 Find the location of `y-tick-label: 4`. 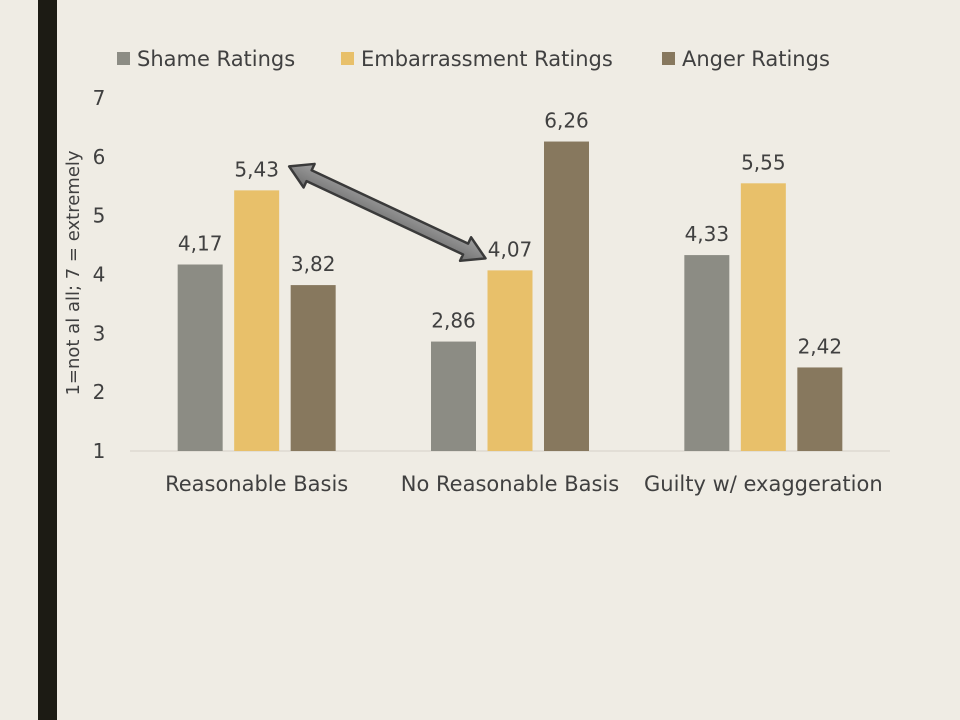

y-tick-label: 4 is located at coordinates (99, 275).